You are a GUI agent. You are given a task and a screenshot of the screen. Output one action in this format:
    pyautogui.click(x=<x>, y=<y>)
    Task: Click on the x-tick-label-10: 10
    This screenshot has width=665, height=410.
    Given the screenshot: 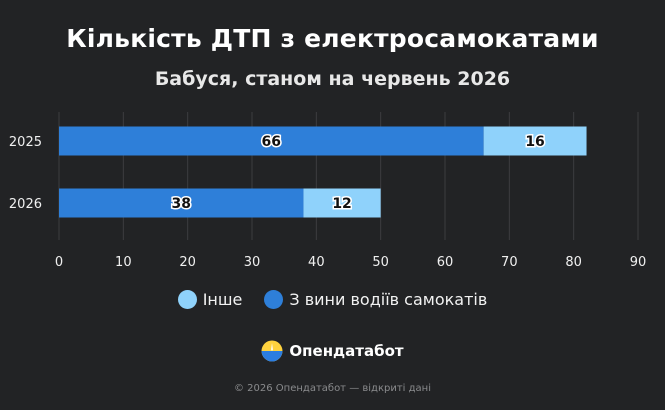 What is the action you would take?
    pyautogui.click(x=123, y=262)
    